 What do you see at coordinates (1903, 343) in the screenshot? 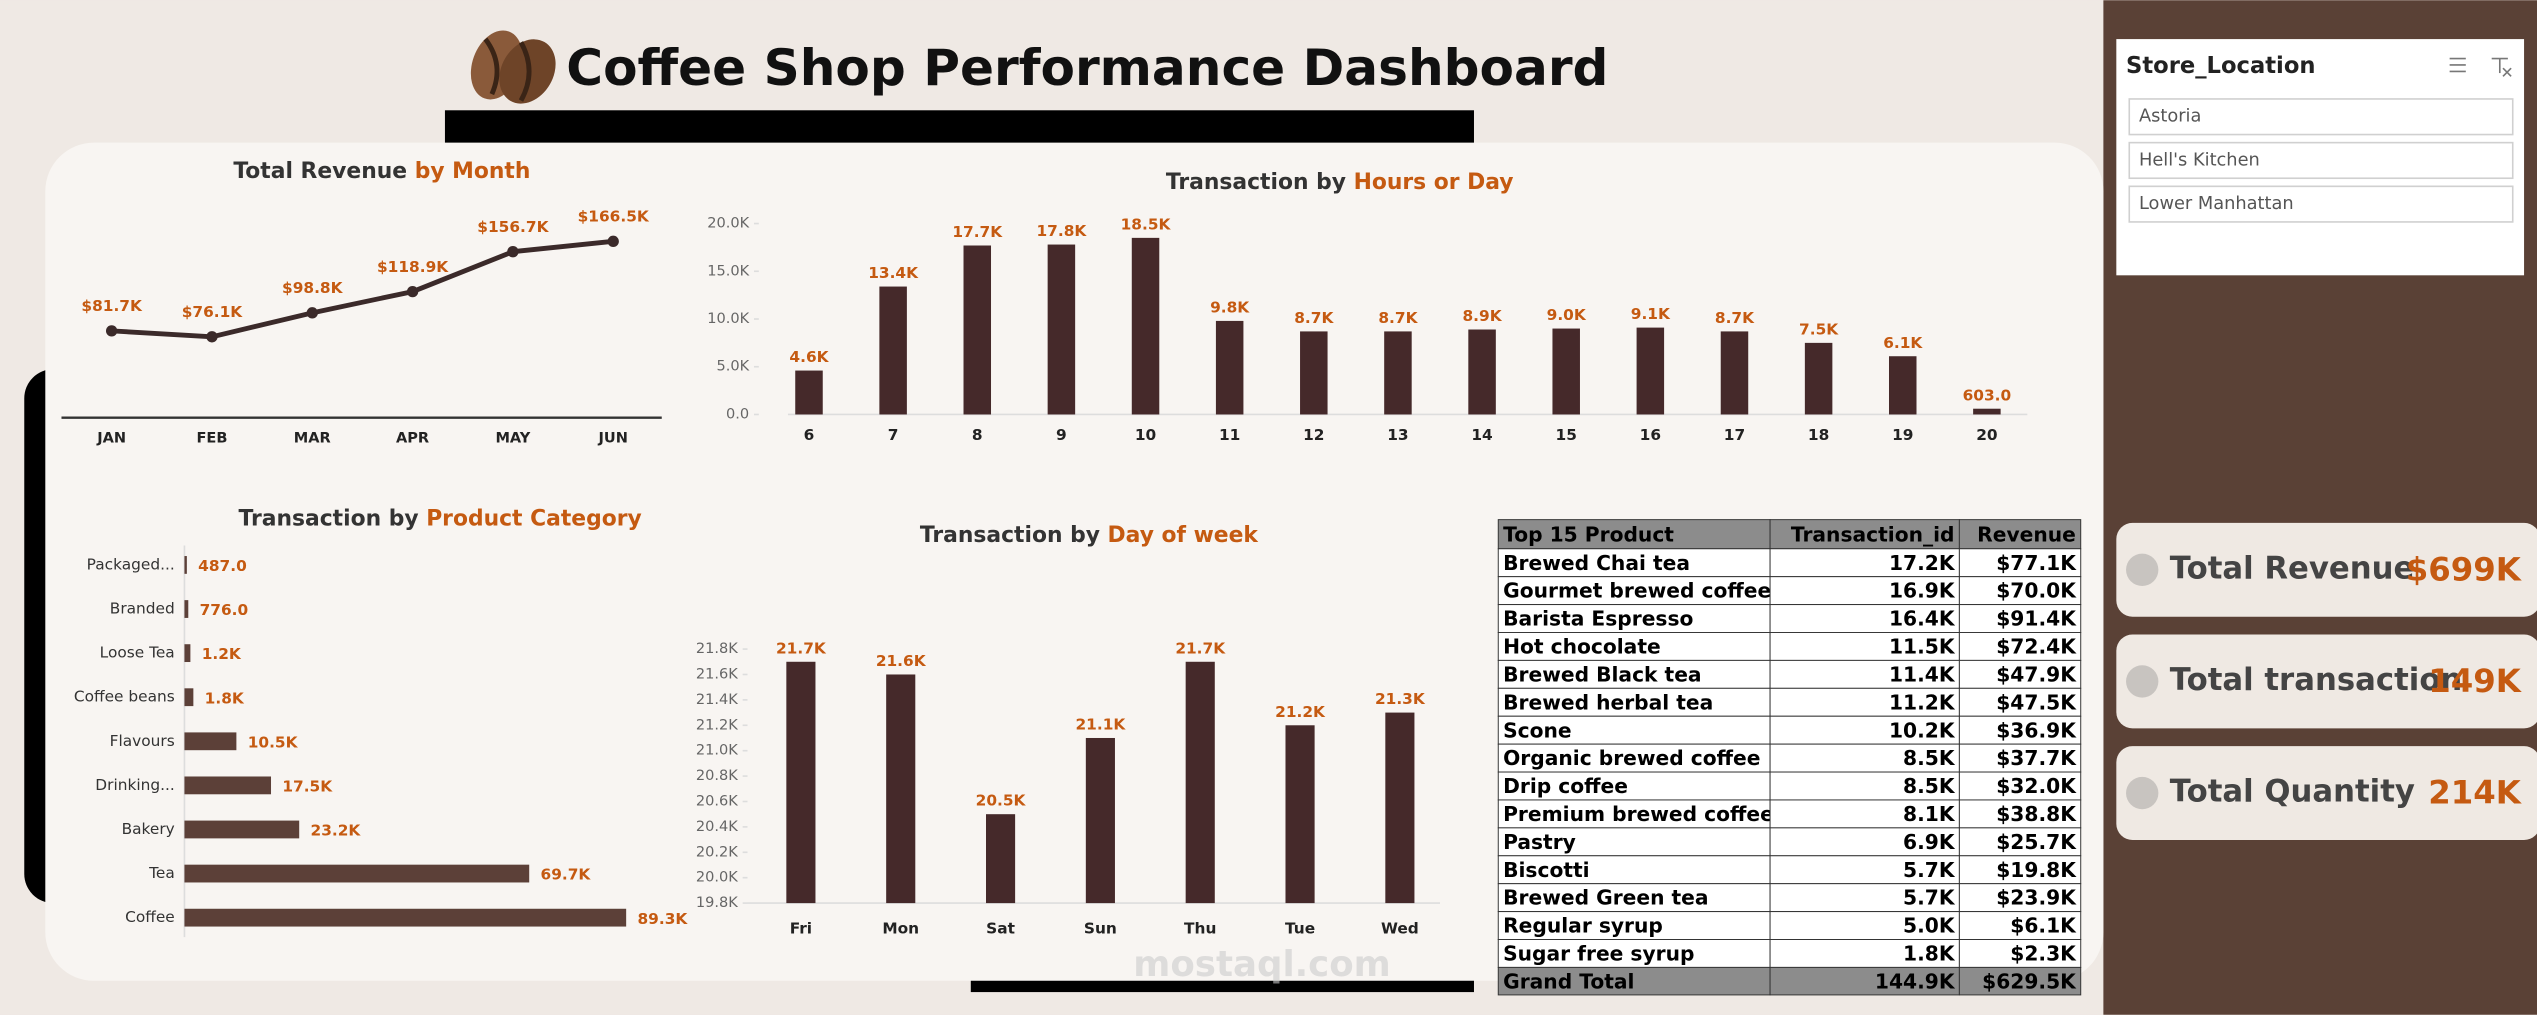
I see `data-label: 6.1K` at bounding box center [1903, 343].